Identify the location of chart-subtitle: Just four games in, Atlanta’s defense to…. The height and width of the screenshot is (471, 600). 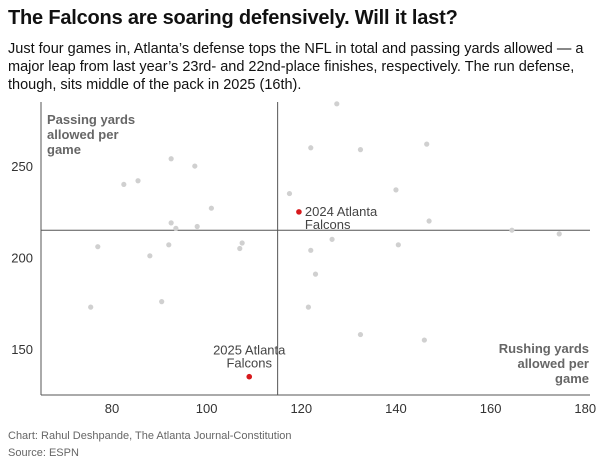
(296, 67).